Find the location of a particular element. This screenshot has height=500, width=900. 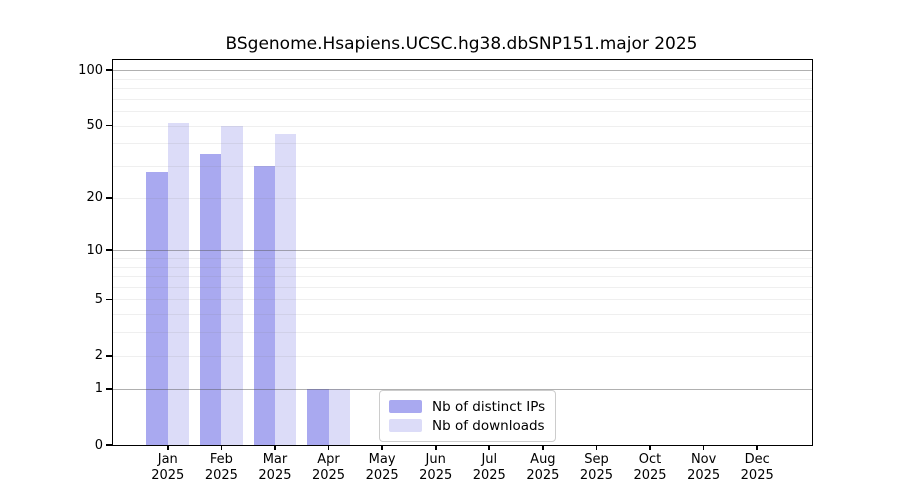

legend-item-downloads: Nb of downloads is located at coordinates (467, 425).